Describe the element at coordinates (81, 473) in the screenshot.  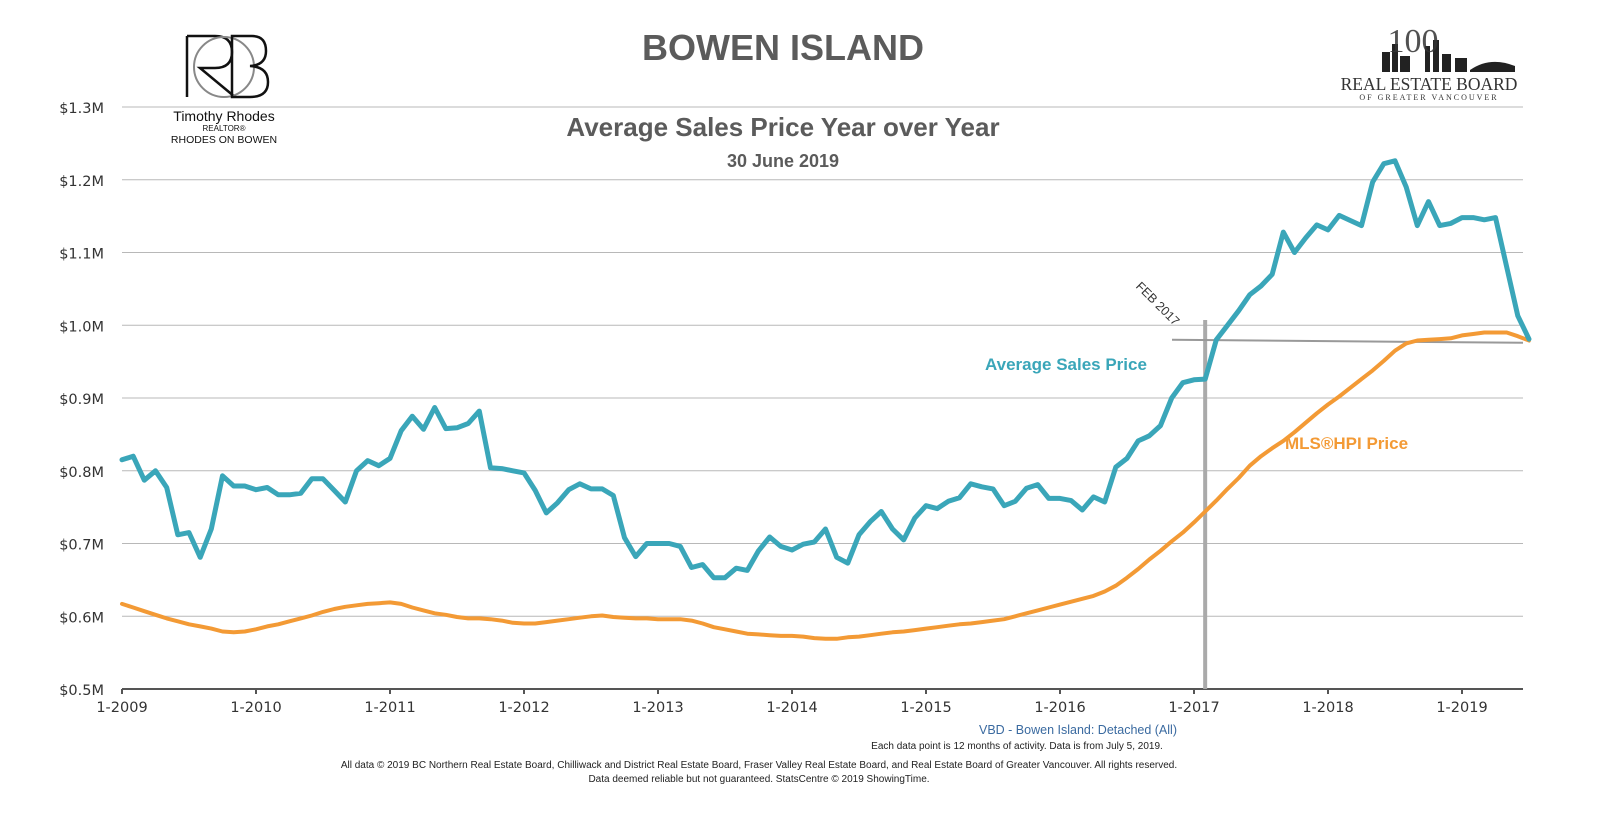
I see `y-tick-label: $0.8M` at that location.